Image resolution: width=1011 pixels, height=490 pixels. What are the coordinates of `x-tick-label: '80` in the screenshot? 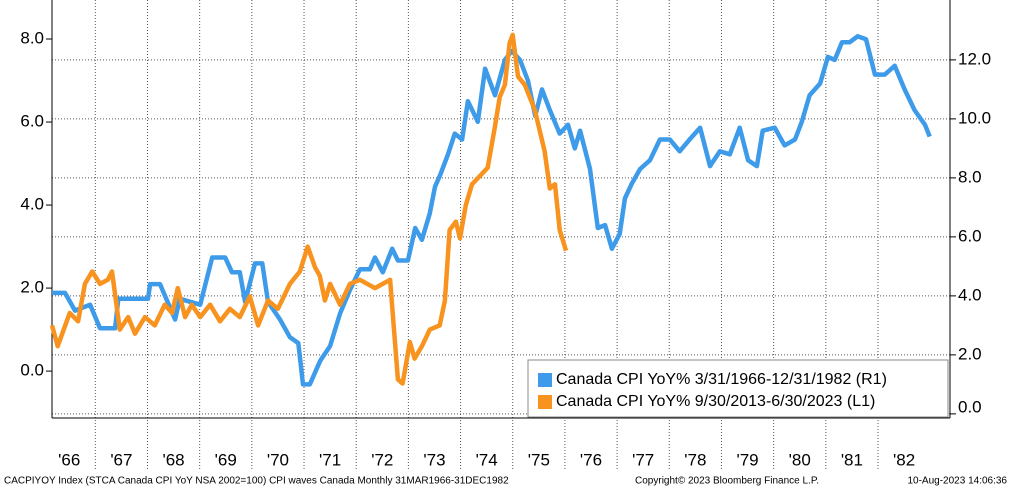 It's located at (800, 459).